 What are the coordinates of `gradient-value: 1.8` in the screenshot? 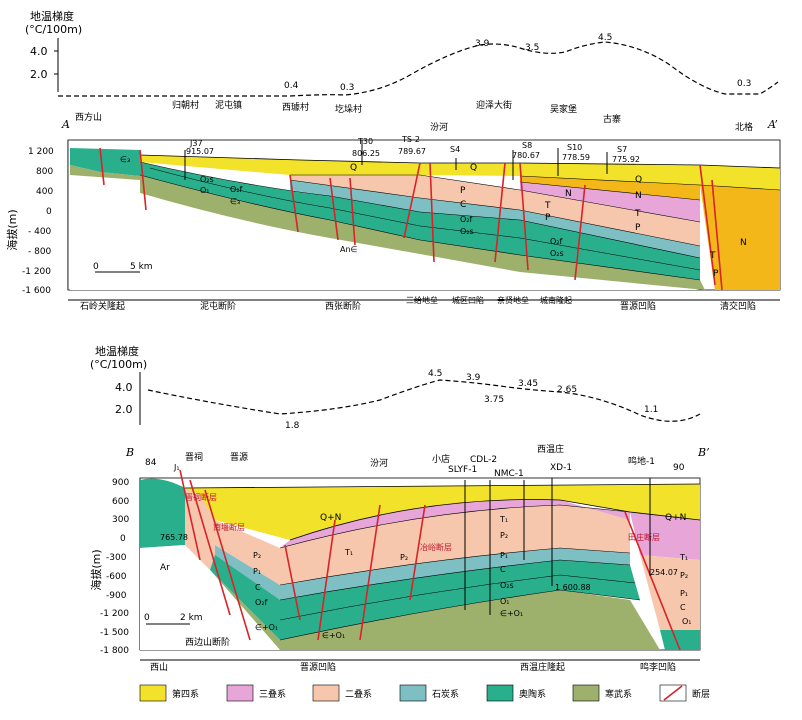 It's located at (292, 426).